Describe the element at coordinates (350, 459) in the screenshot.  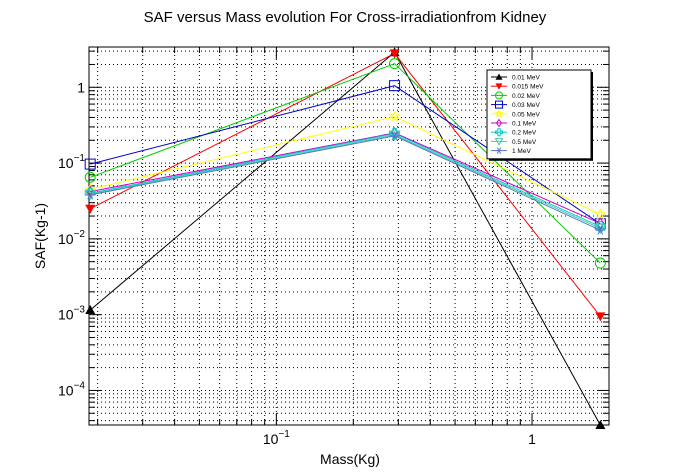
I see `x-axis-label: Mass(Kg)` at that location.